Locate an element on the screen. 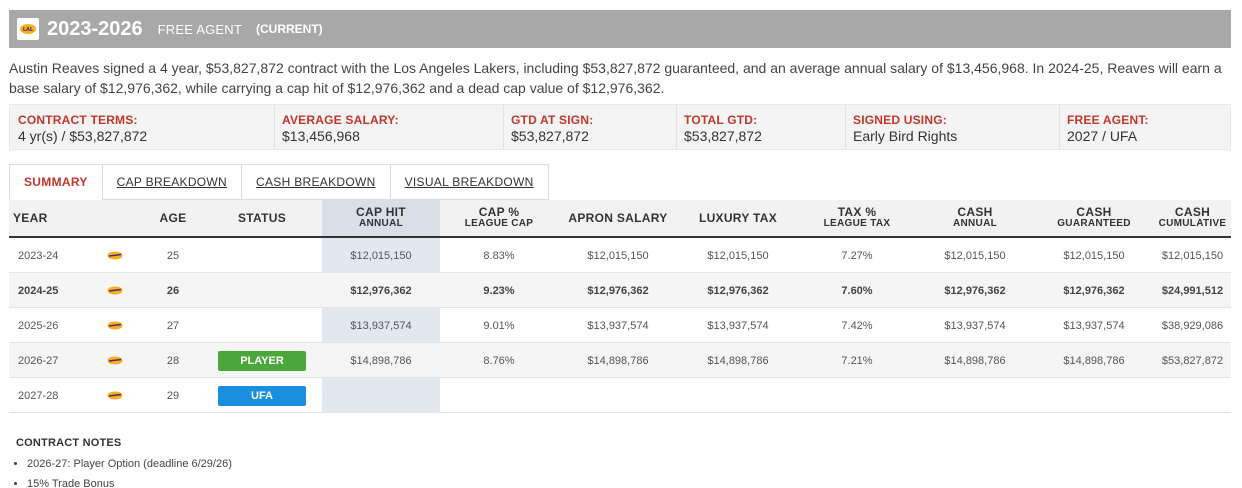 The image size is (1242, 488). term-value: $13,456,968 is located at coordinates (321, 136).